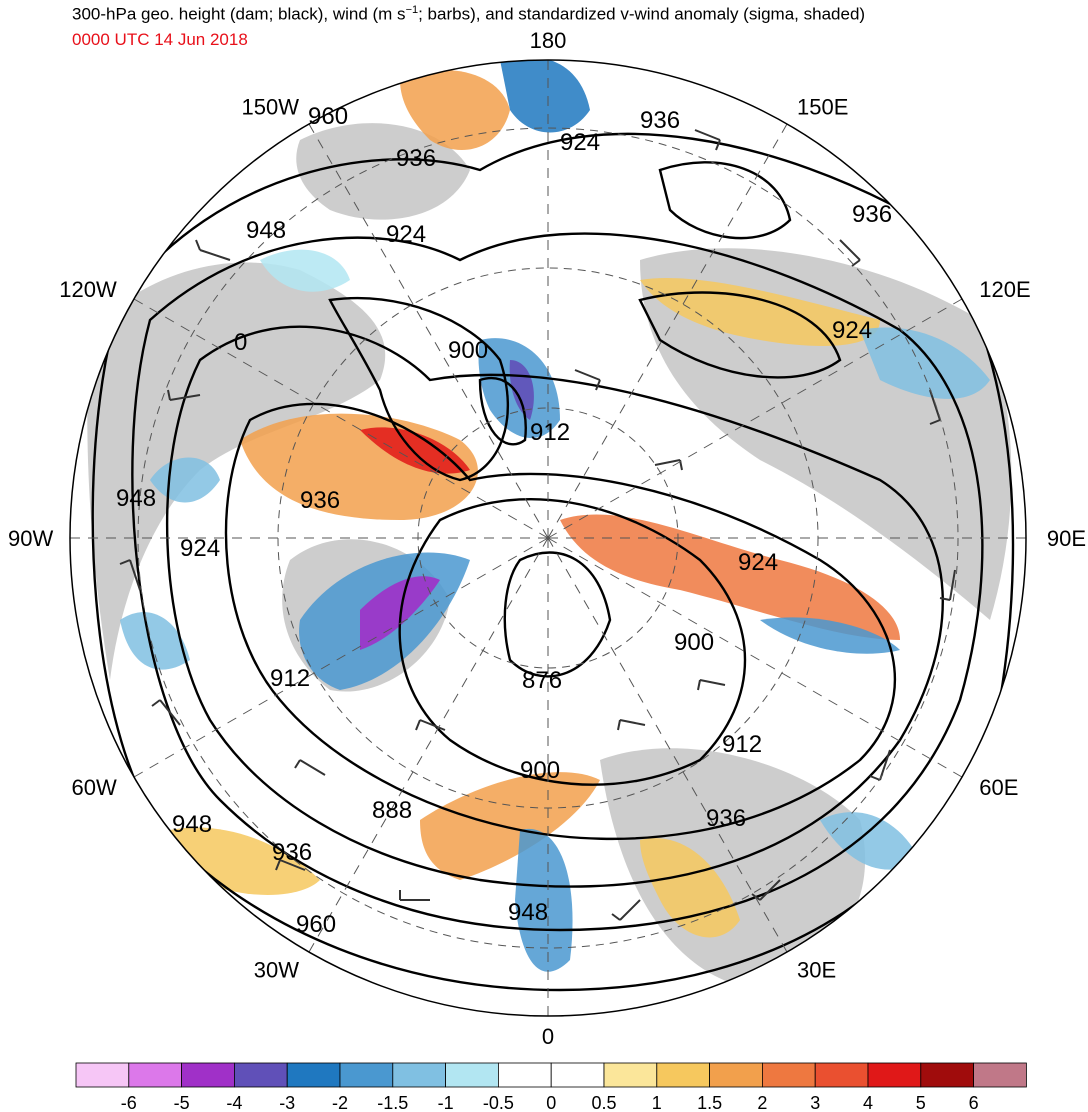 This screenshot has width=1088, height=1112. What do you see at coordinates (234, 1102) in the screenshot?
I see `colorbar-tick-label: -4` at bounding box center [234, 1102].